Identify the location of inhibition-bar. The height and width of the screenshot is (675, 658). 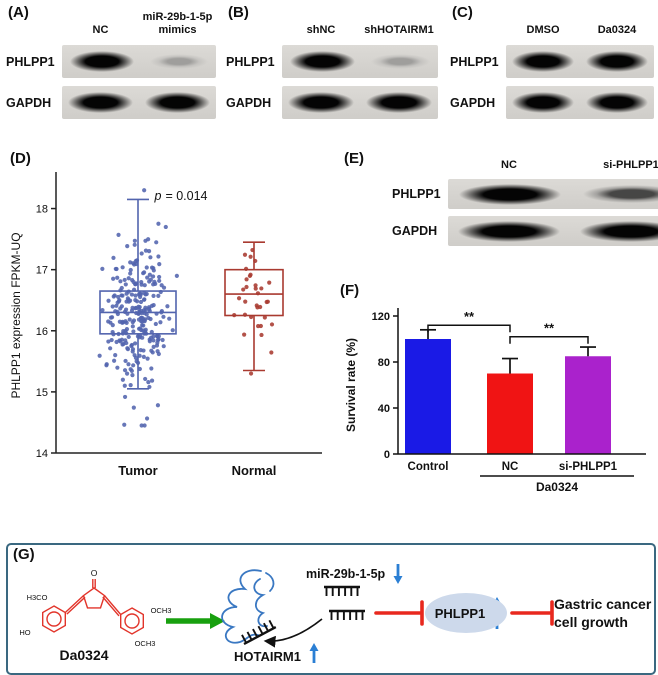
(399, 613).